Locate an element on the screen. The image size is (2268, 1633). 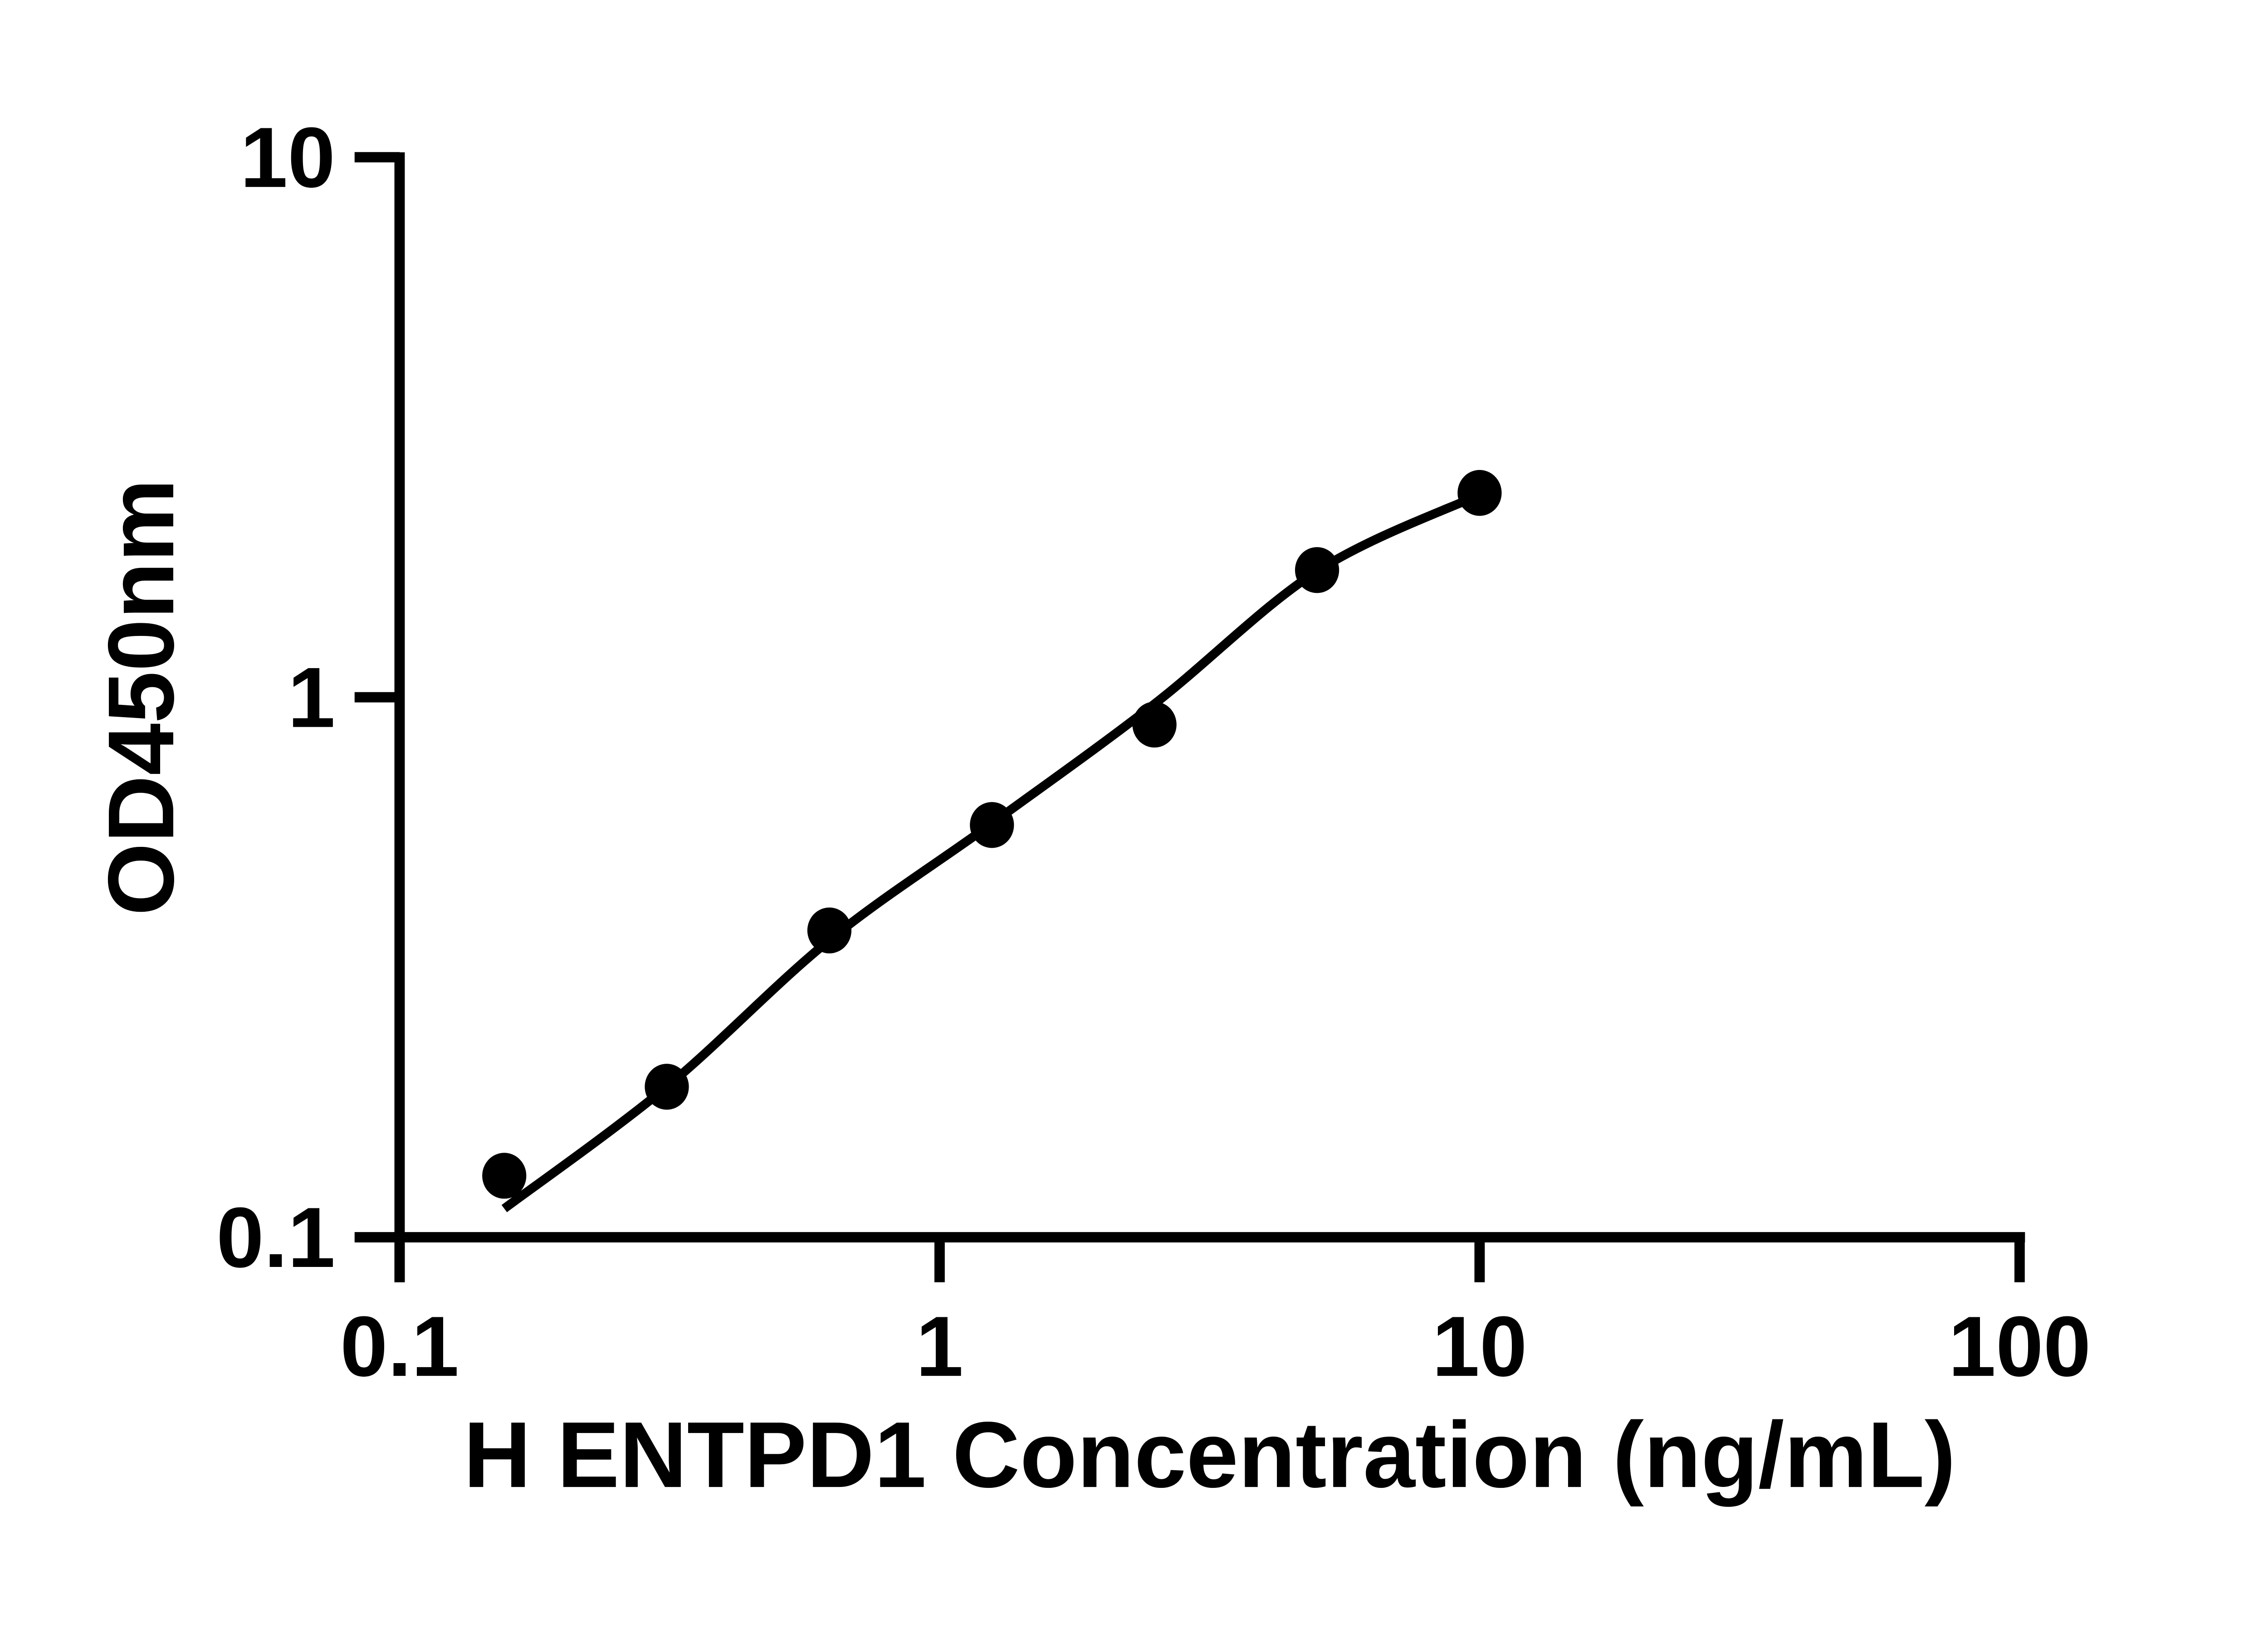
x-tick-label: 100 is located at coordinates (2020, 1346).